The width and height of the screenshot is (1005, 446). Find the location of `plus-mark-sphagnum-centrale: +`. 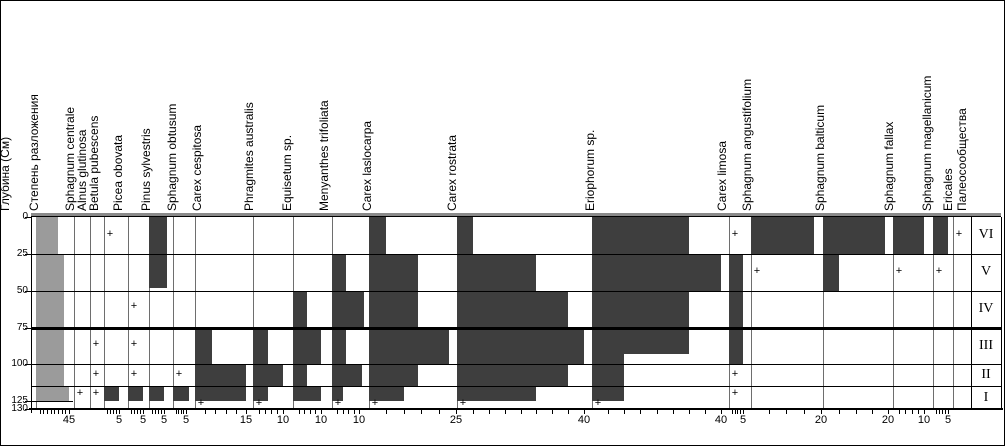

plus-mark-sphagnum-centrale: + is located at coordinates (80, 392).